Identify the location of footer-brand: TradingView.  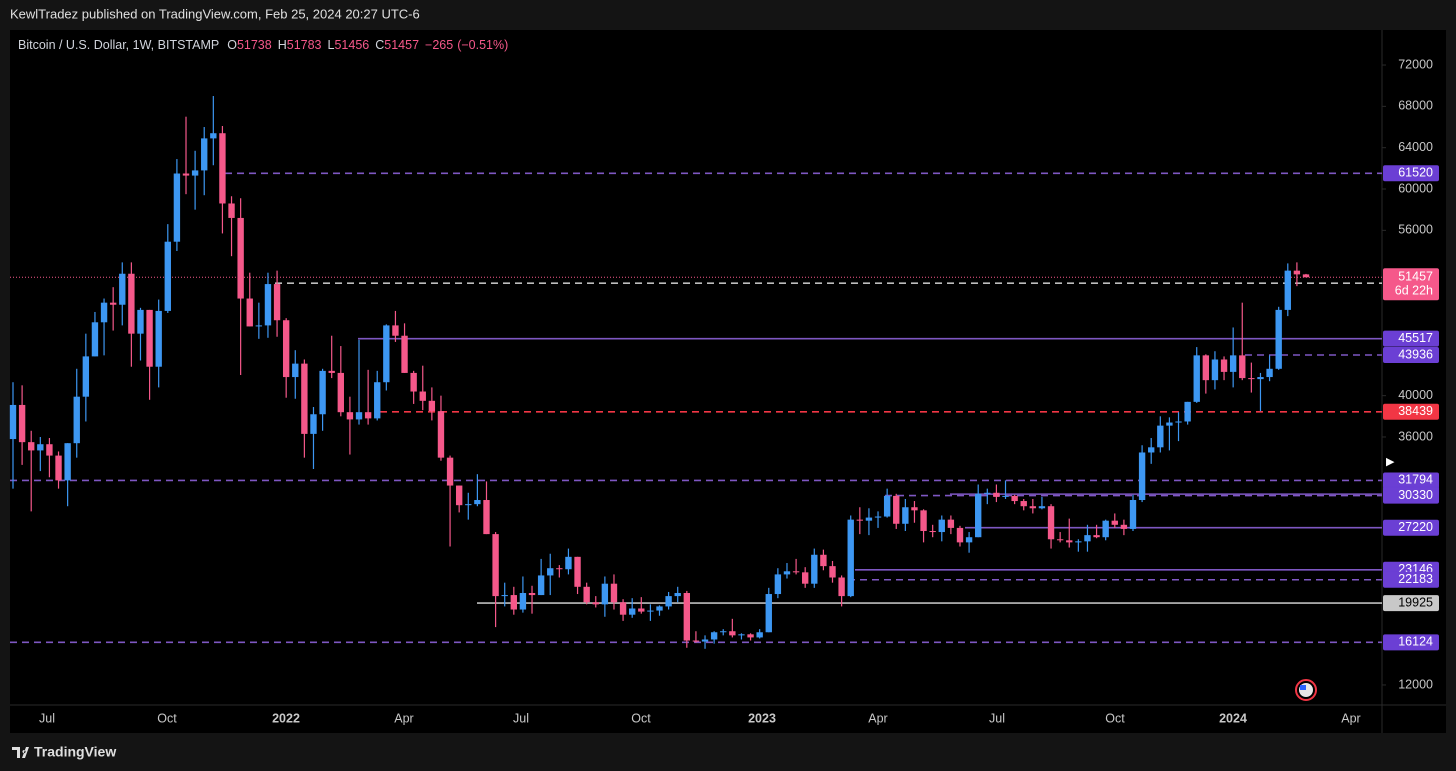
(75, 752).